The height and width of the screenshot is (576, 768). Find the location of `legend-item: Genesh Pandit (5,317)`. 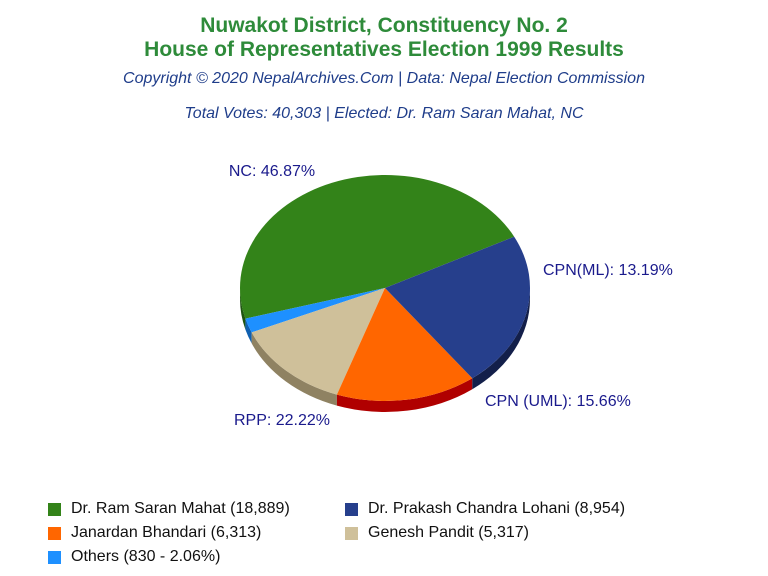

legend-item: Genesh Pandit (5,317) is located at coordinates (437, 533).